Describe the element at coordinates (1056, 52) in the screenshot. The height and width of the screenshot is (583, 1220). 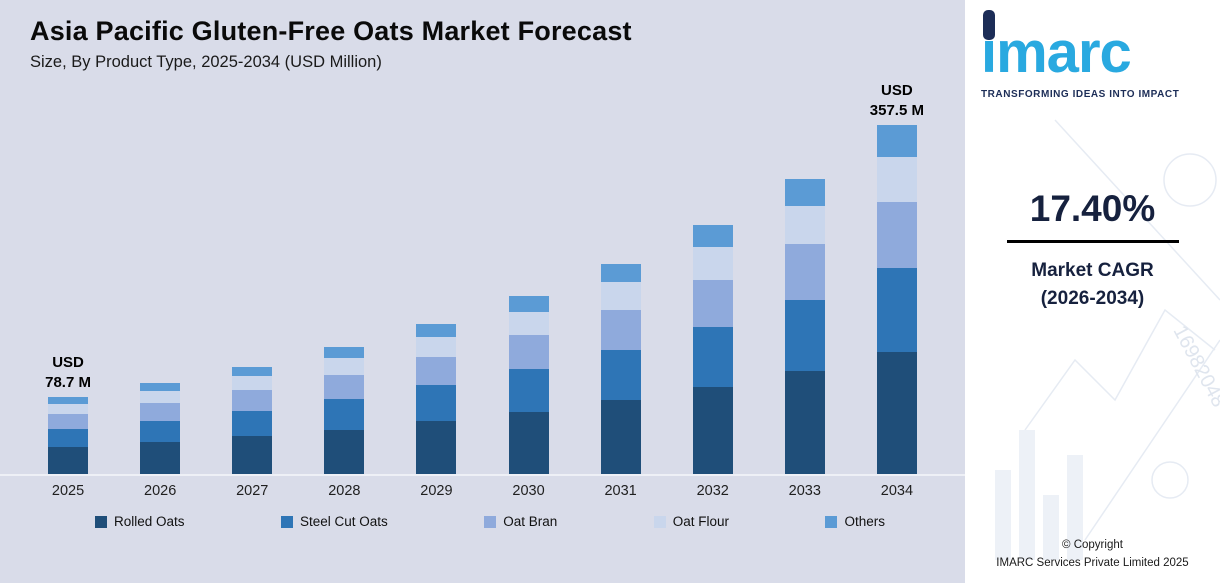
I see `imarc-logo-text: imarc` at that location.